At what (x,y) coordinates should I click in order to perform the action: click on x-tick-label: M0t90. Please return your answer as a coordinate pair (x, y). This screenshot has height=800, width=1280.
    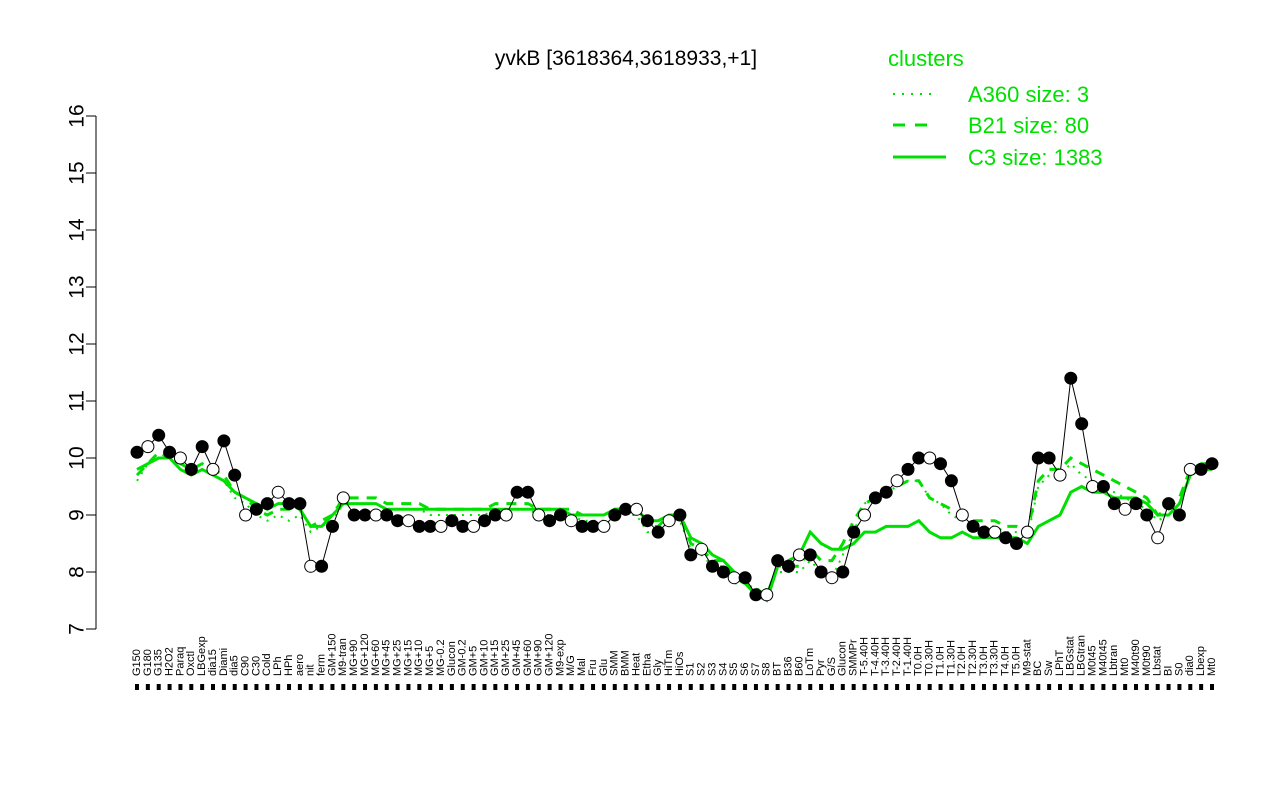
    Looking at the image, I should click on (1147, 660).